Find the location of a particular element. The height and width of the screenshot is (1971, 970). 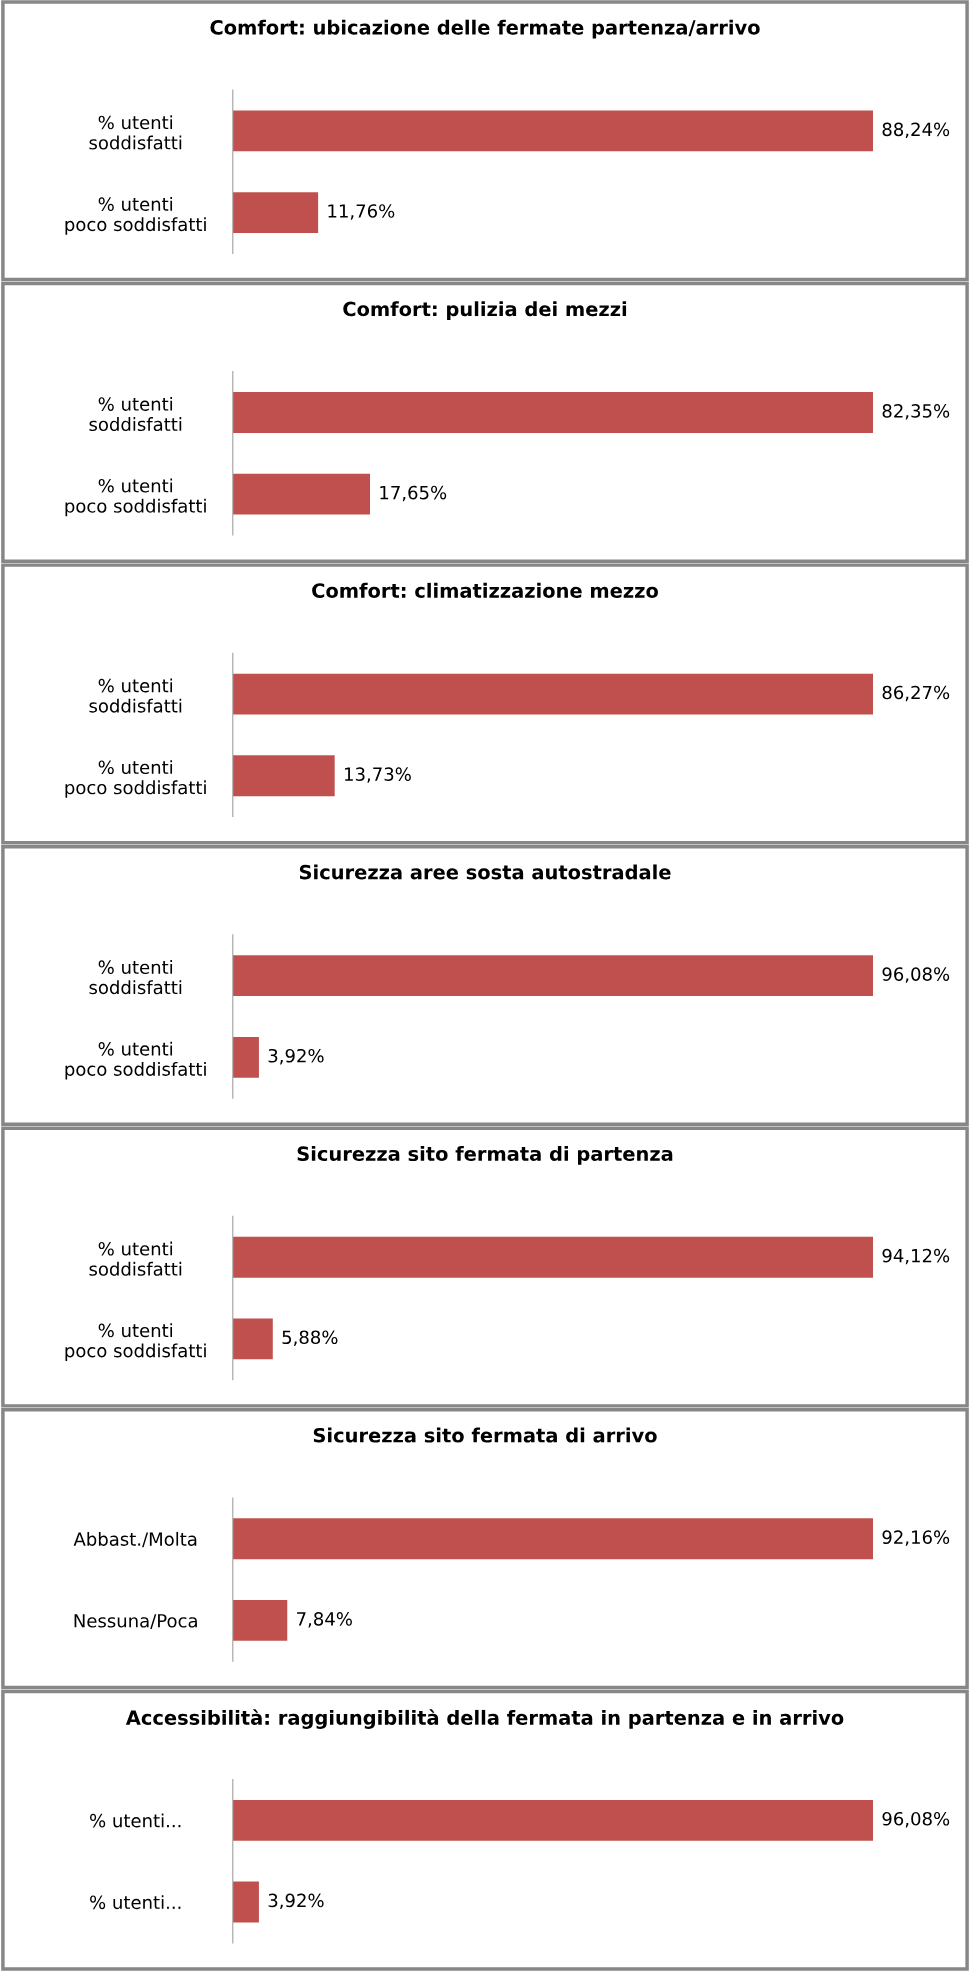

data-label: 92,16% is located at coordinates (916, 1538).